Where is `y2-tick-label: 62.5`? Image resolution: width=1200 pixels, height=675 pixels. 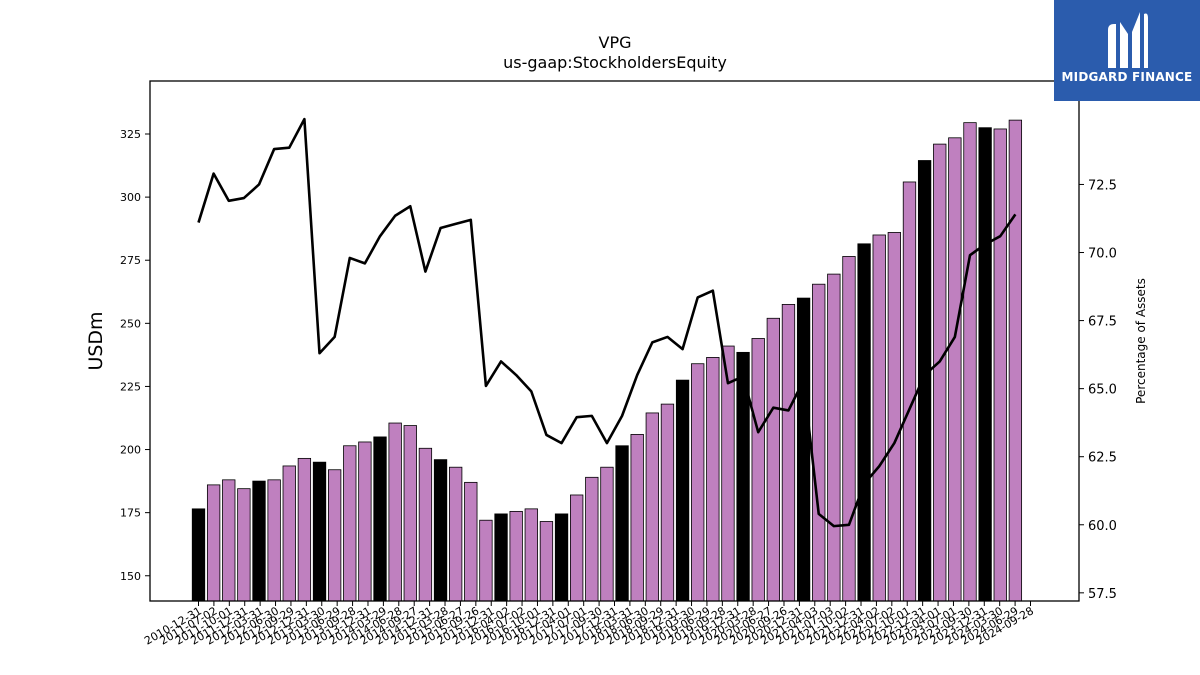
y2-tick-label: 62.5 is located at coordinates (1102, 458).